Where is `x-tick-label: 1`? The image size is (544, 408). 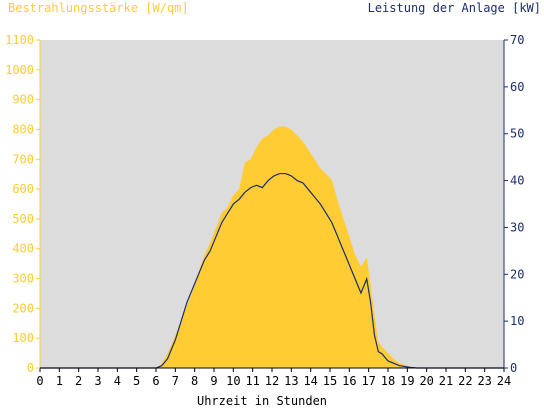
x-tick-label: 1 is located at coordinates (59, 381).